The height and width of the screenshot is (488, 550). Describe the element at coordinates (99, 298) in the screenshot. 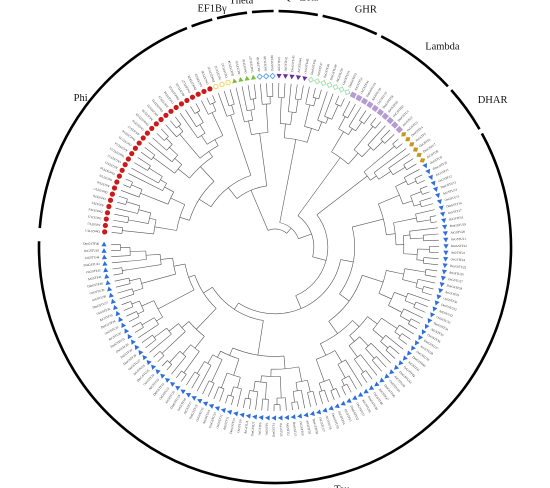

I see `leaf-label: AtGSTU38` at that location.